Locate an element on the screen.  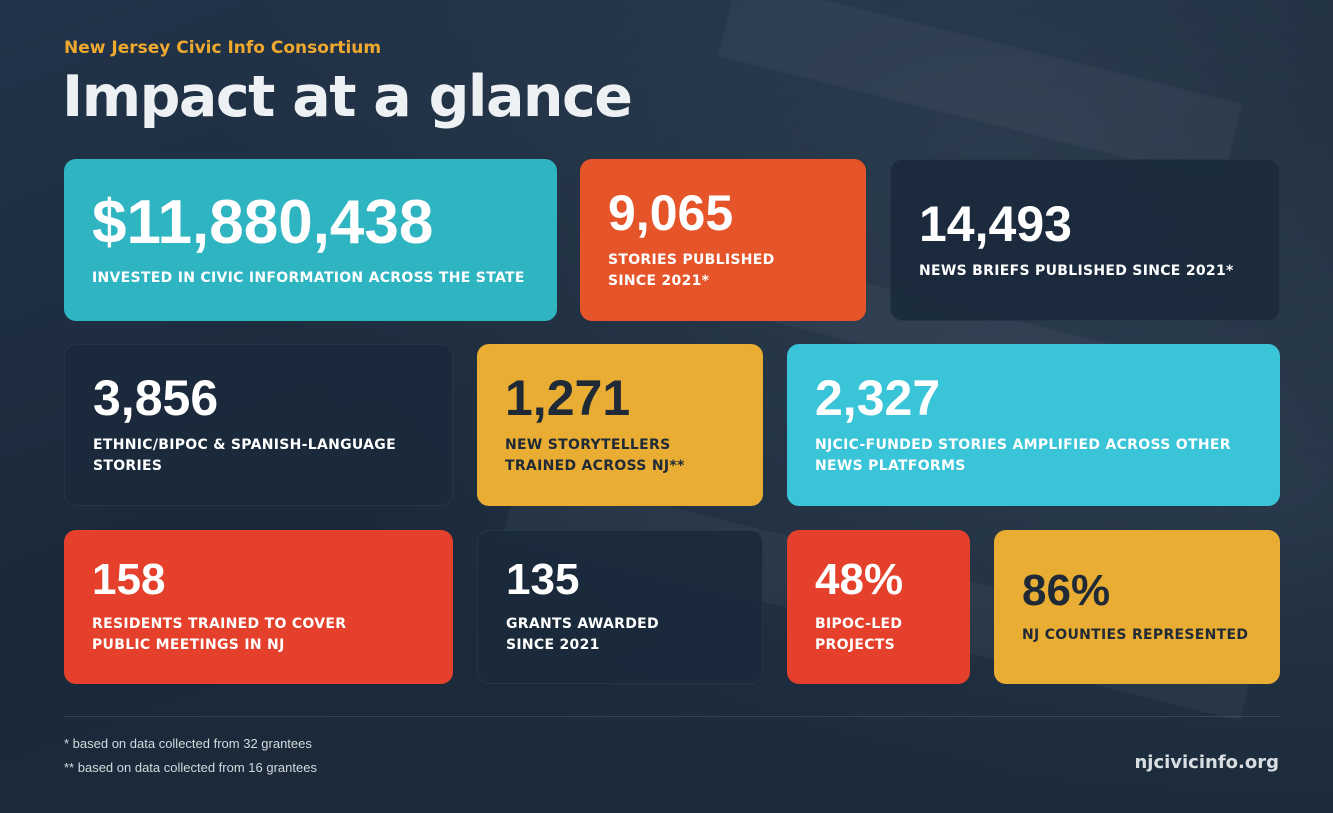
stat-label: BIPOC-LED PROJECTS is located at coordinates (859, 634).